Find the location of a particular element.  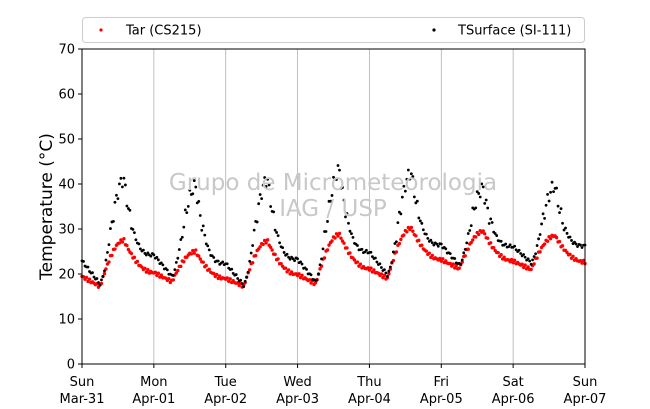

y-tick-label: 60 is located at coordinates (66, 95).